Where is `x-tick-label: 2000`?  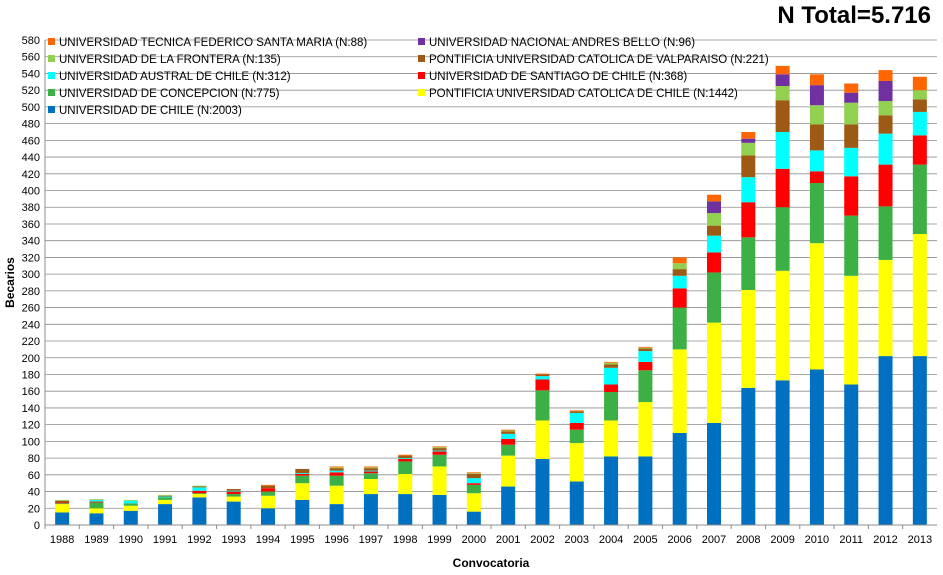 x-tick-label: 2000 is located at coordinates (474, 540).